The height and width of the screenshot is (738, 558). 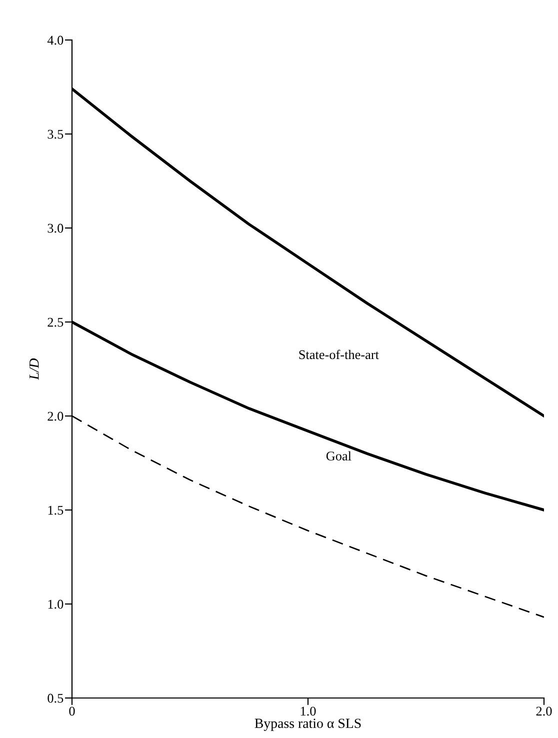 I want to click on y-tick-label: 3.0, so click(x=56, y=228).